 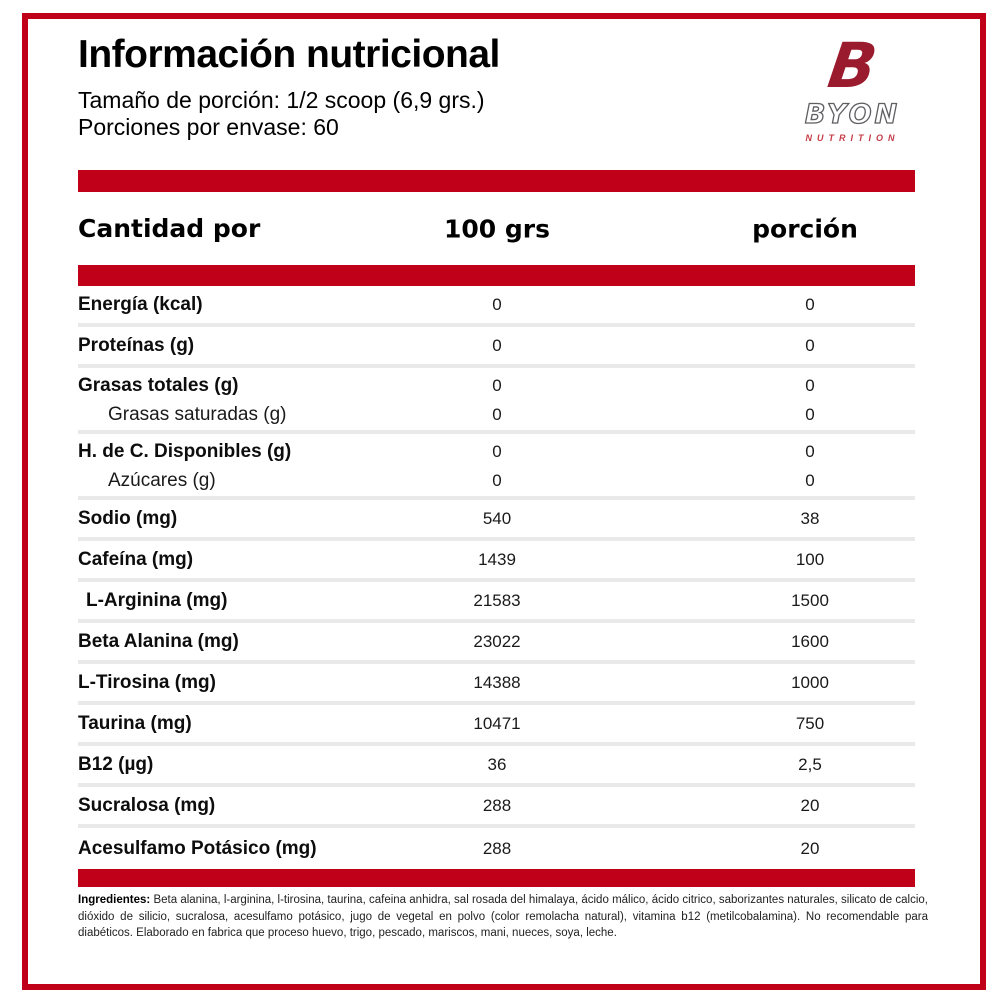 What do you see at coordinates (289, 54) in the screenshot?
I see `page-title: Información nutricional` at bounding box center [289, 54].